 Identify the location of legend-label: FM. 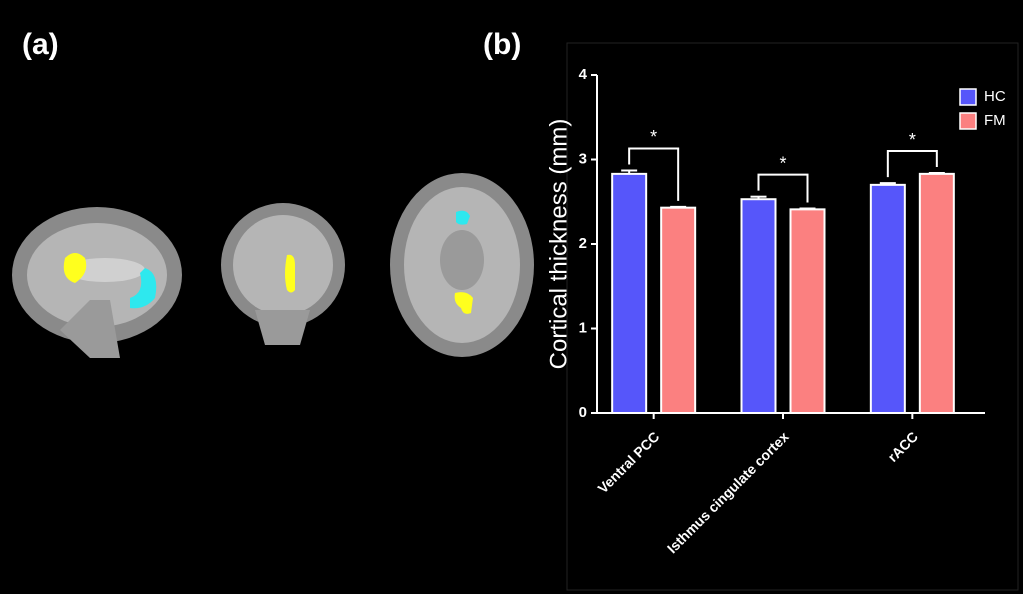
(995, 120).